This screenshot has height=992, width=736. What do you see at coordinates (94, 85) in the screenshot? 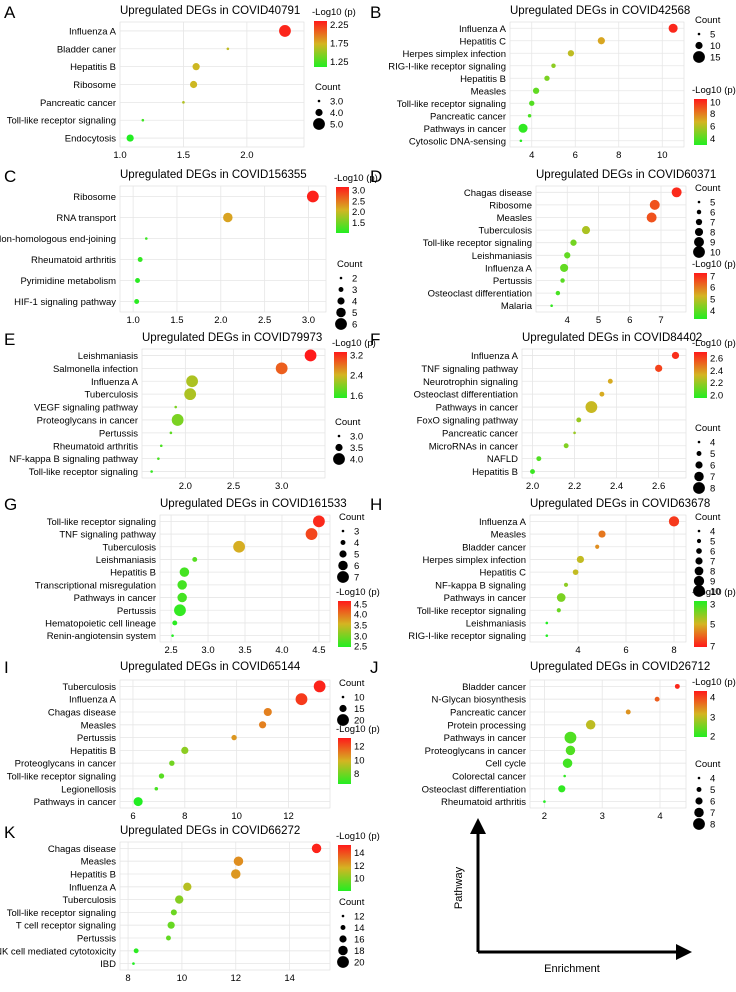
I see `panel-a-pathway-label: Ribosome` at bounding box center [94, 85].